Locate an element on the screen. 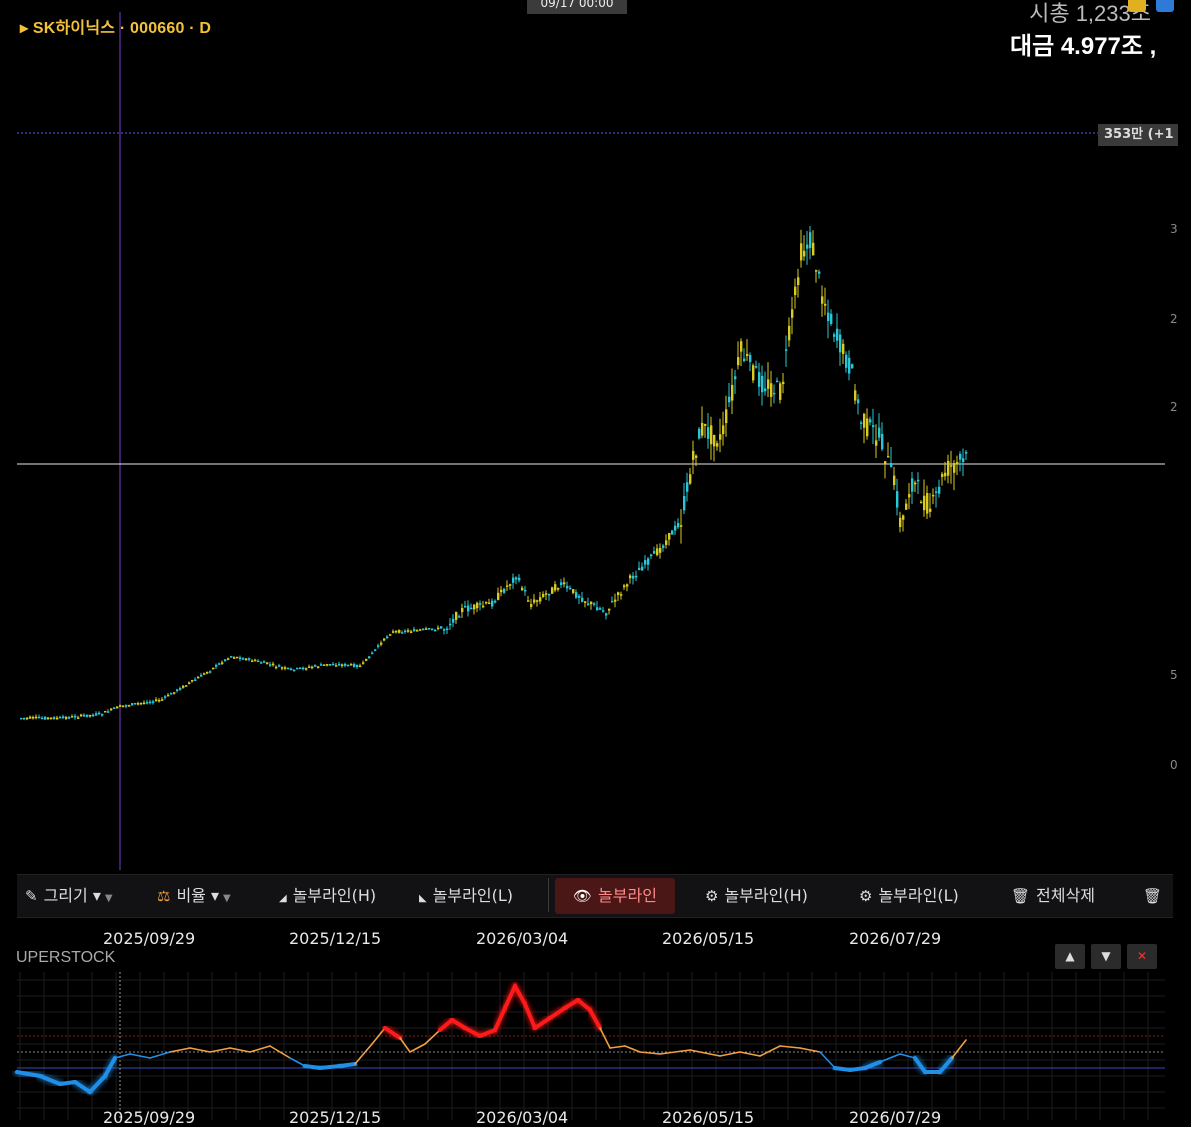 The width and height of the screenshot is (1191, 1127). axis-tick: 5 is located at coordinates (1174, 675).